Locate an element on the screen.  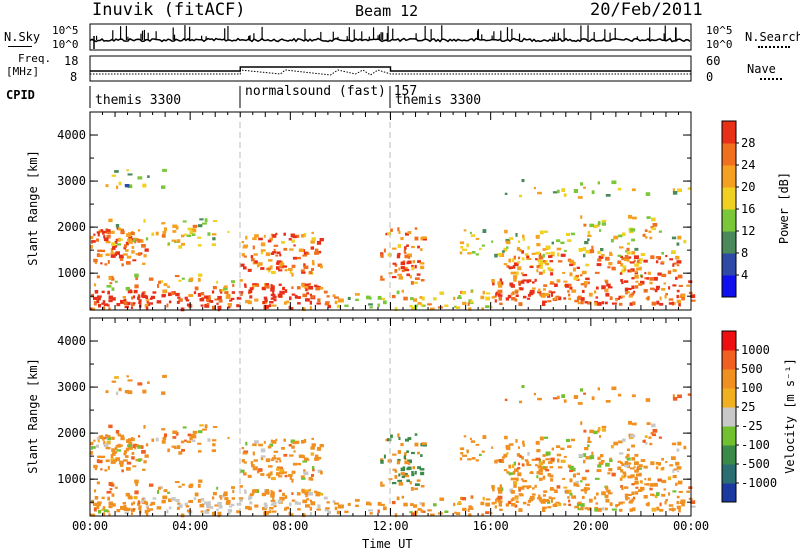
cpid-panel is located at coordinates (240, 97).